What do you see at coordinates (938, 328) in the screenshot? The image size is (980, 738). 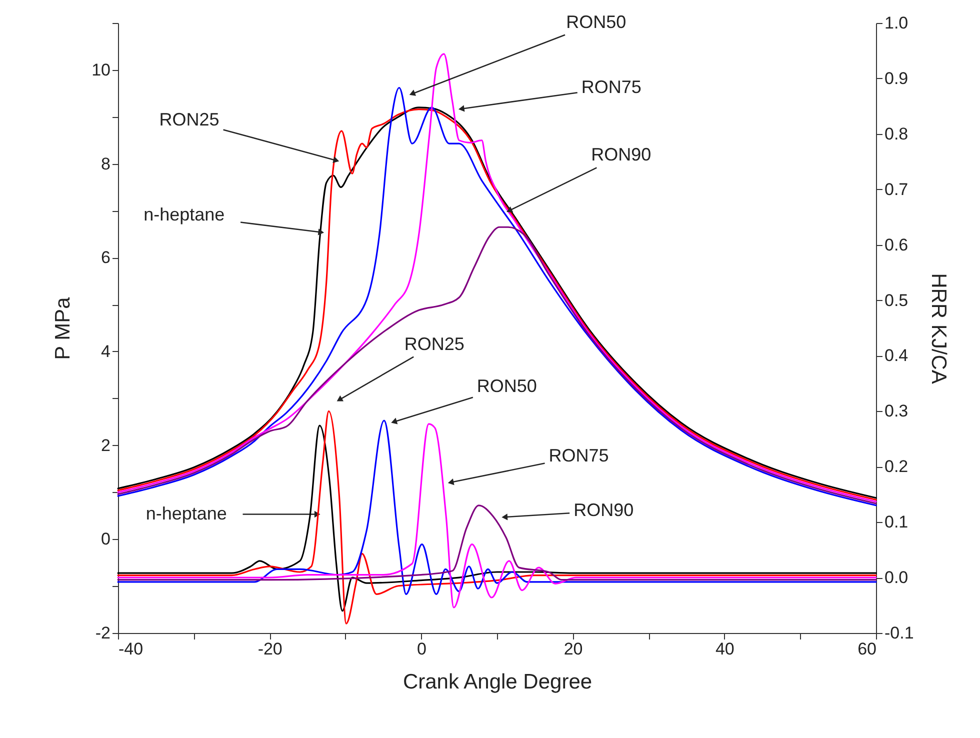 I see `y2-axis-title: HRR KJ/CA` at bounding box center [938, 328].